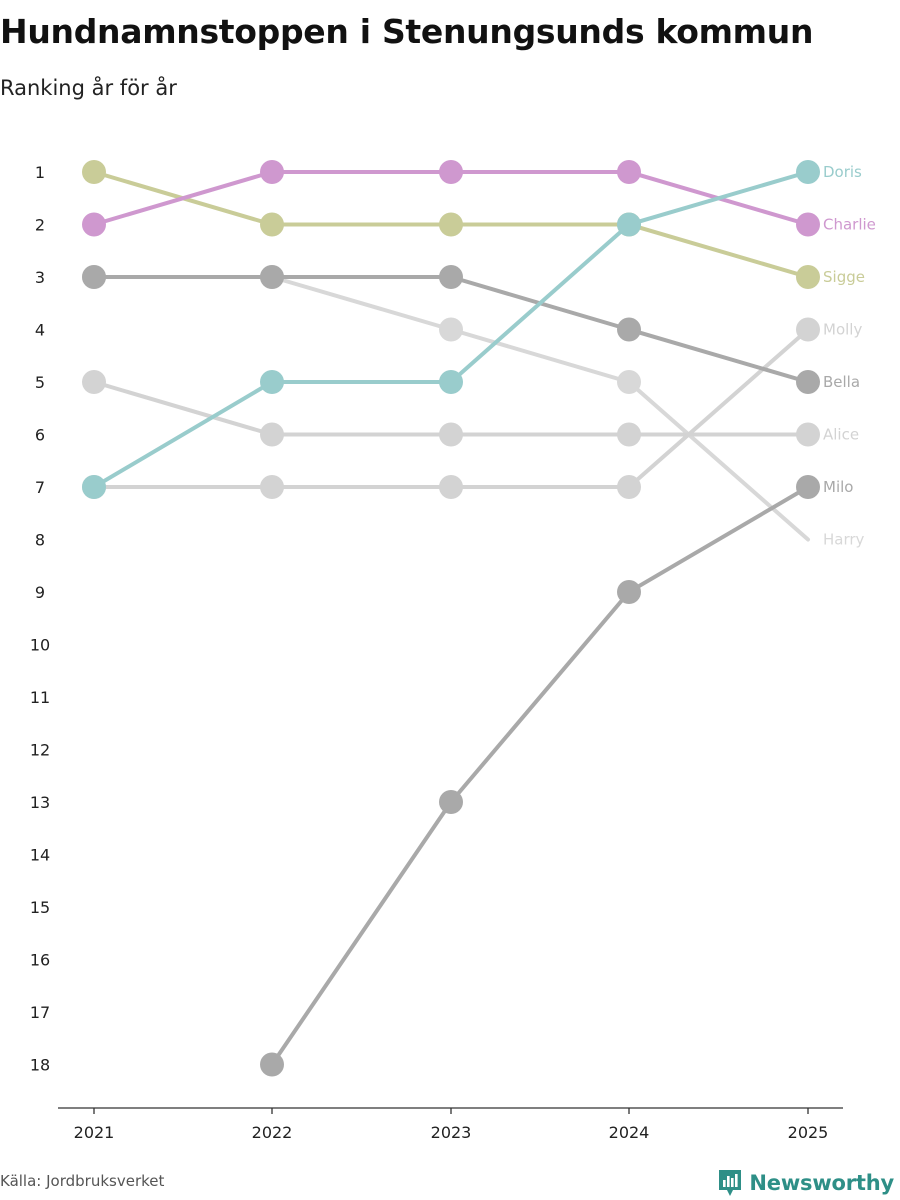  Describe the element at coordinates (821, 1183) in the screenshot. I see `brand-name: Newsworthy` at that location.